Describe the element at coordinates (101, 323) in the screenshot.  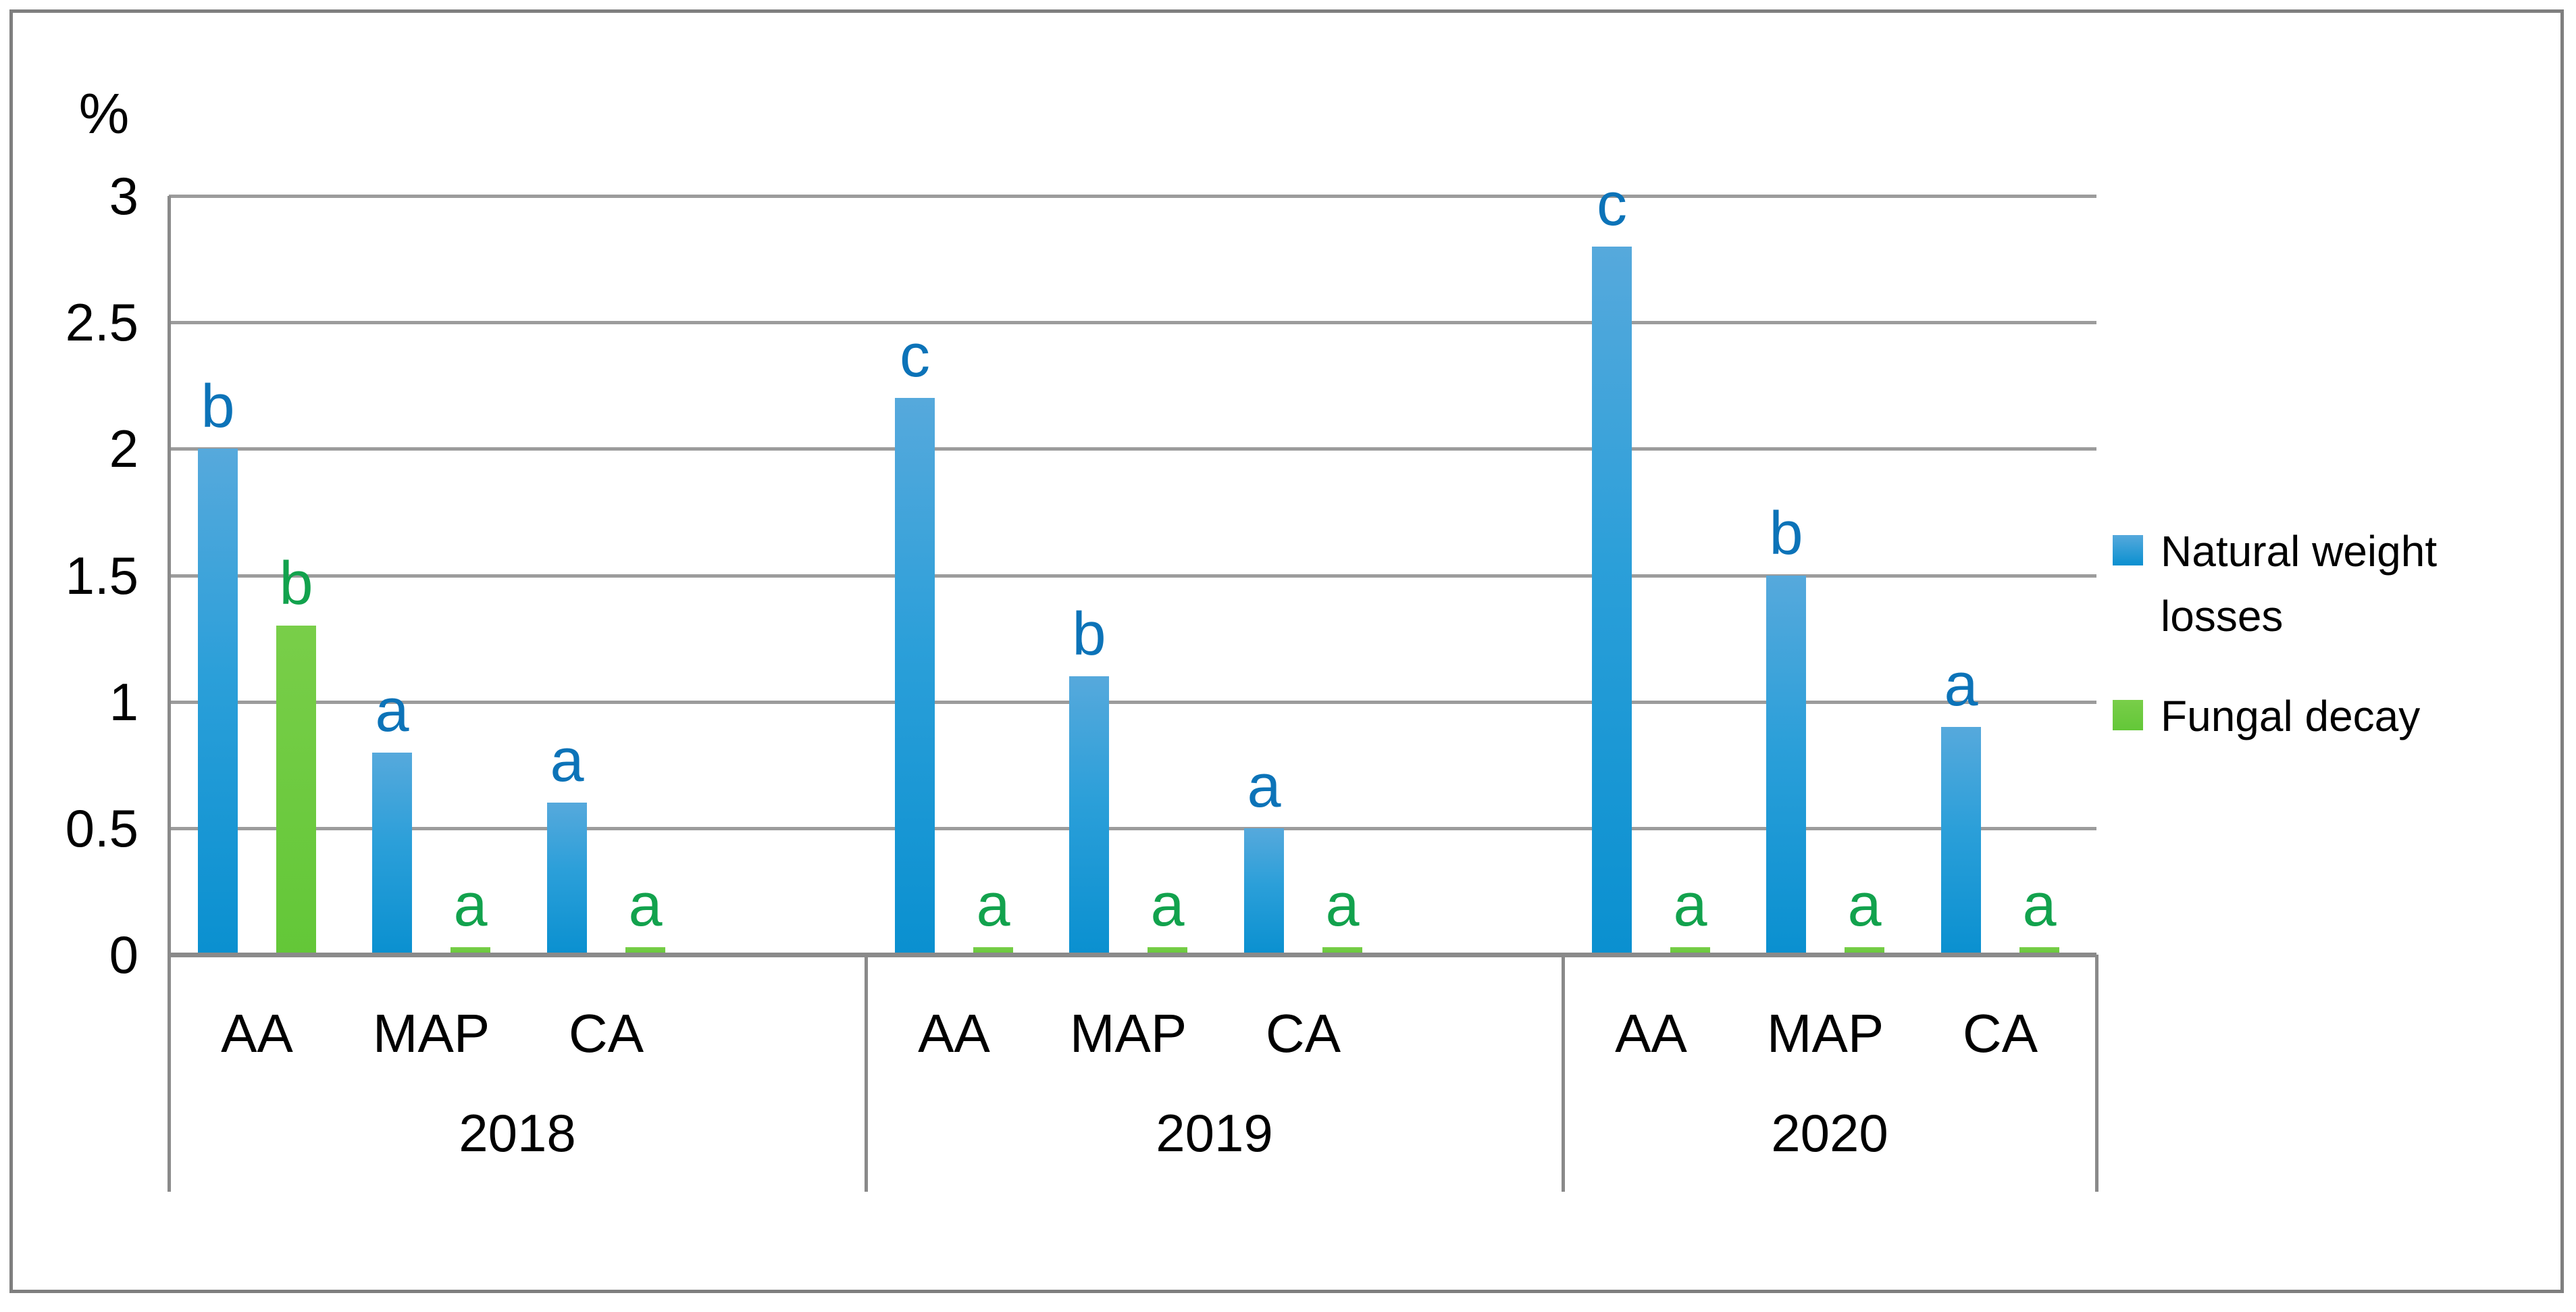
I see `y-axis-tick-label: 2.5` at that location.